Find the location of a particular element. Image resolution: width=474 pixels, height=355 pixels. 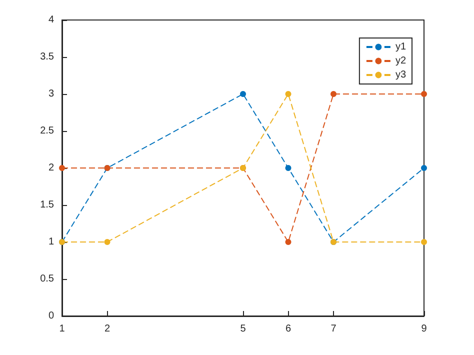

y-tick-label: 4 is located at coordinates (51, 20).